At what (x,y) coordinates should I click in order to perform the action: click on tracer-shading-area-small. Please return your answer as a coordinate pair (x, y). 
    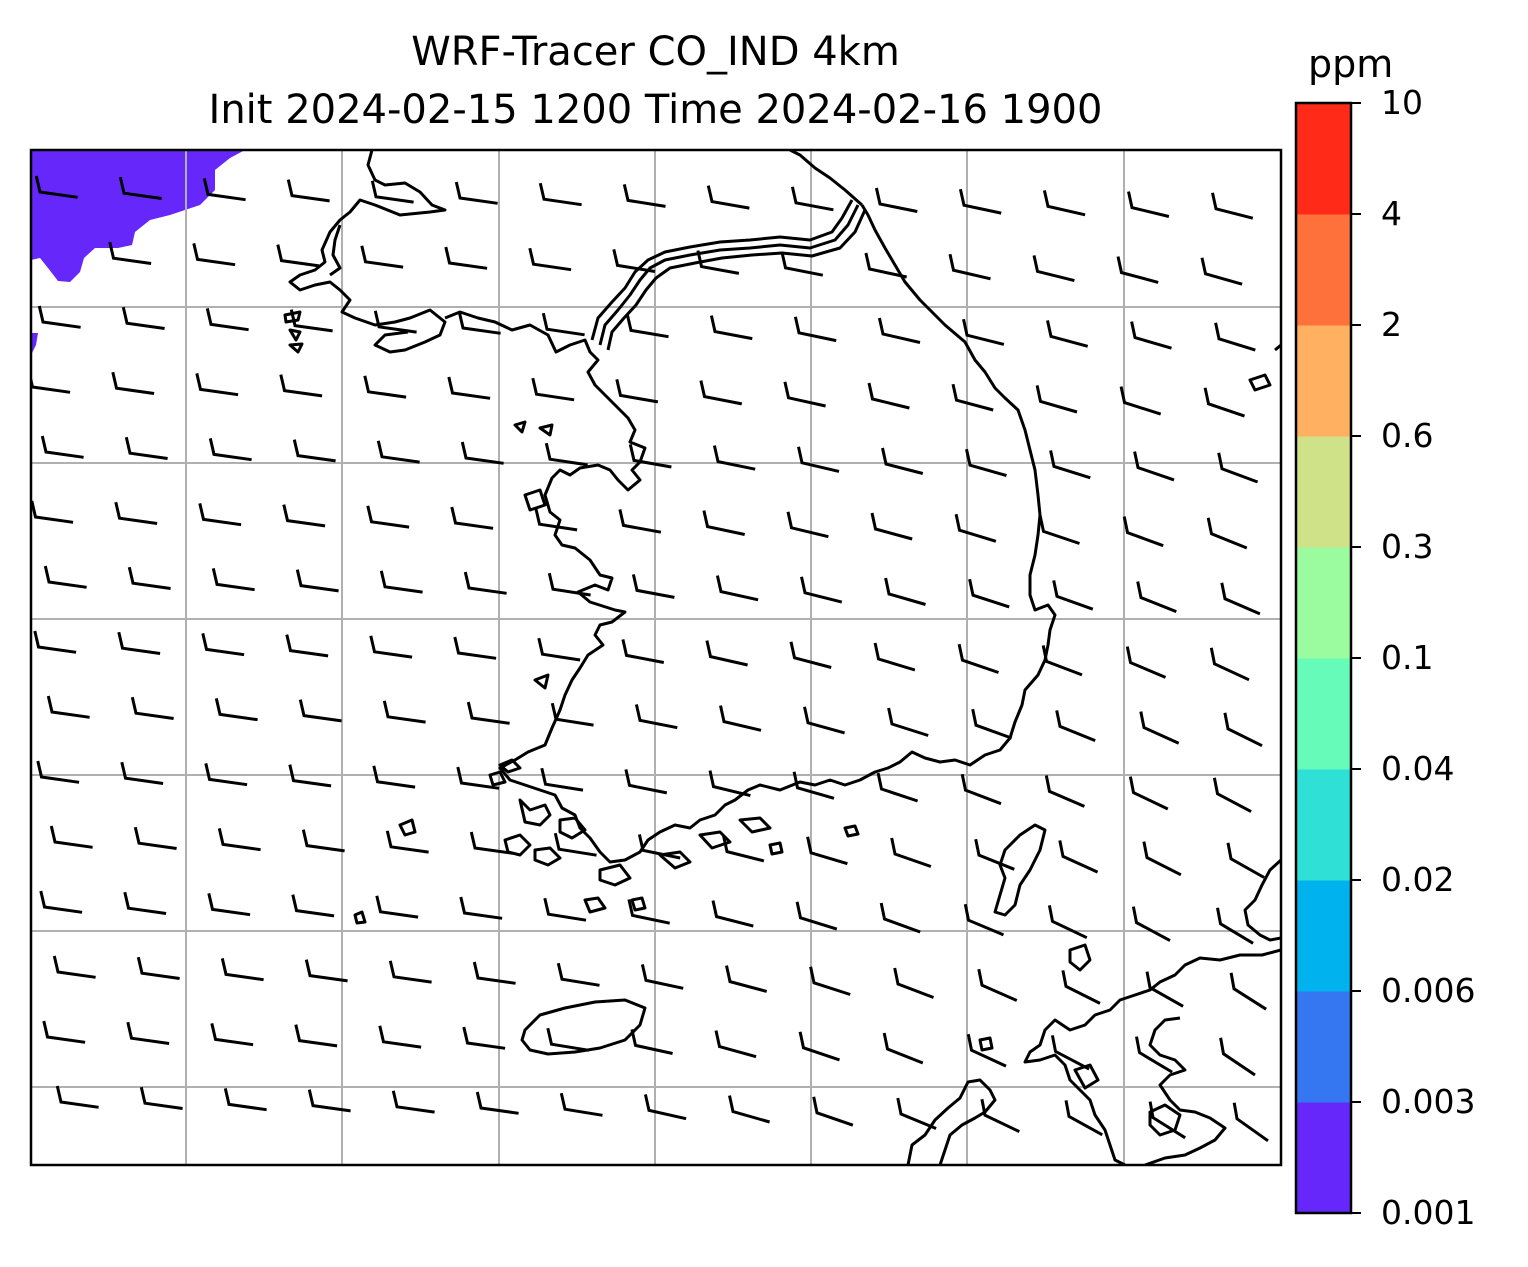
    Looking at the image, I should click on (34, 344).